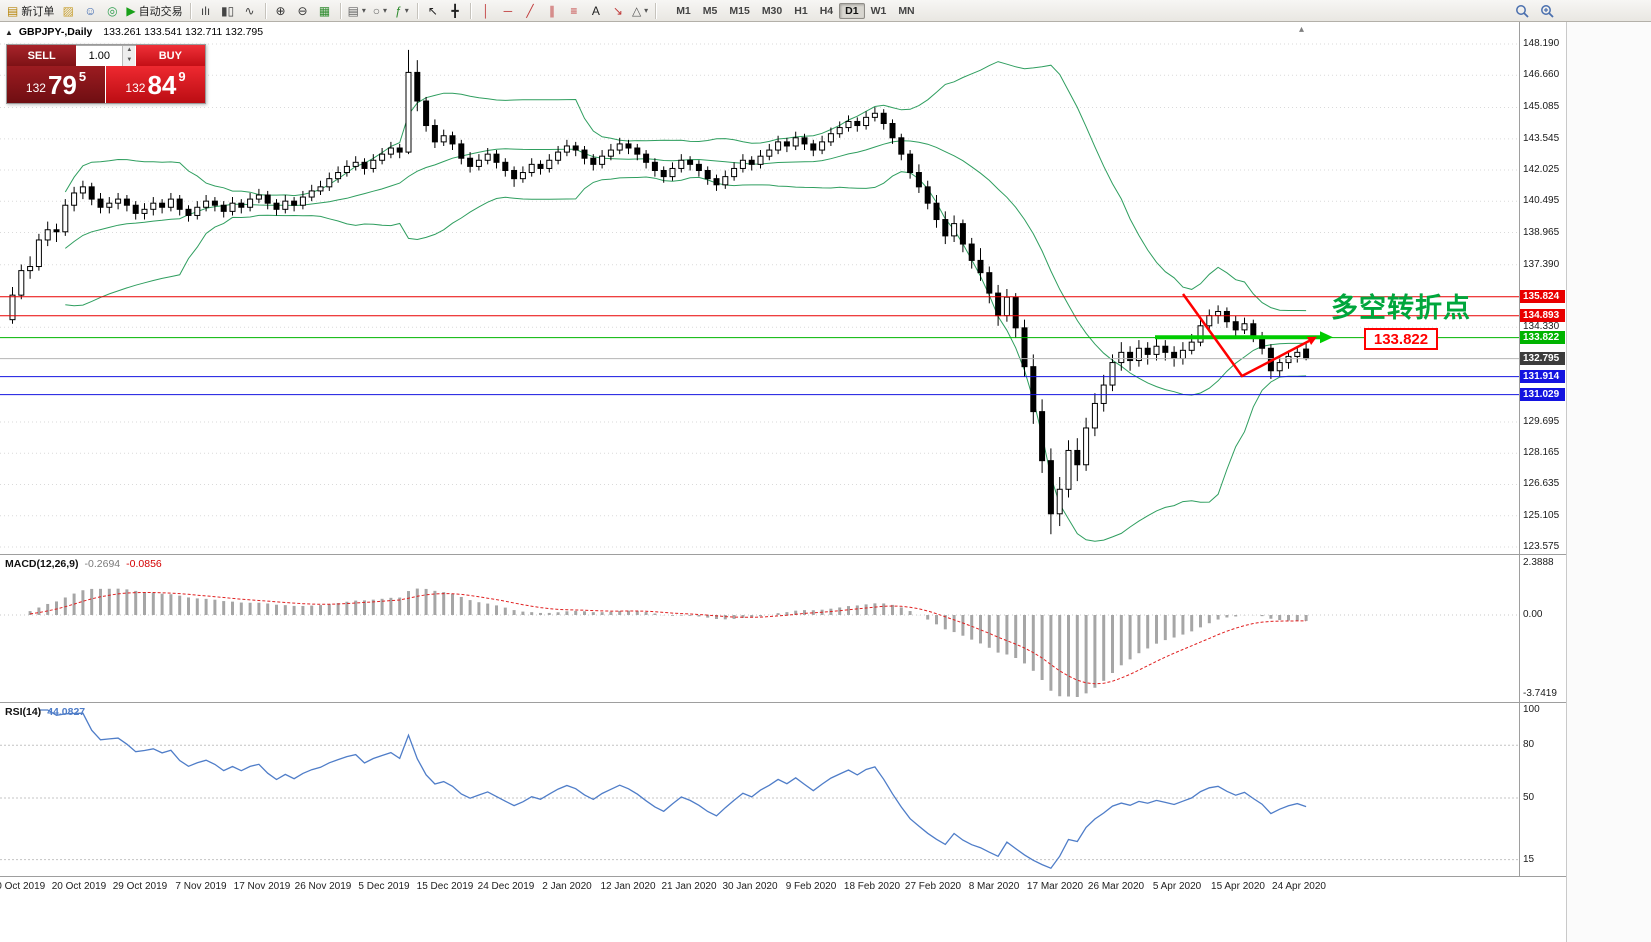  I want to click on arrows-button: ↘, so click(618, 11).